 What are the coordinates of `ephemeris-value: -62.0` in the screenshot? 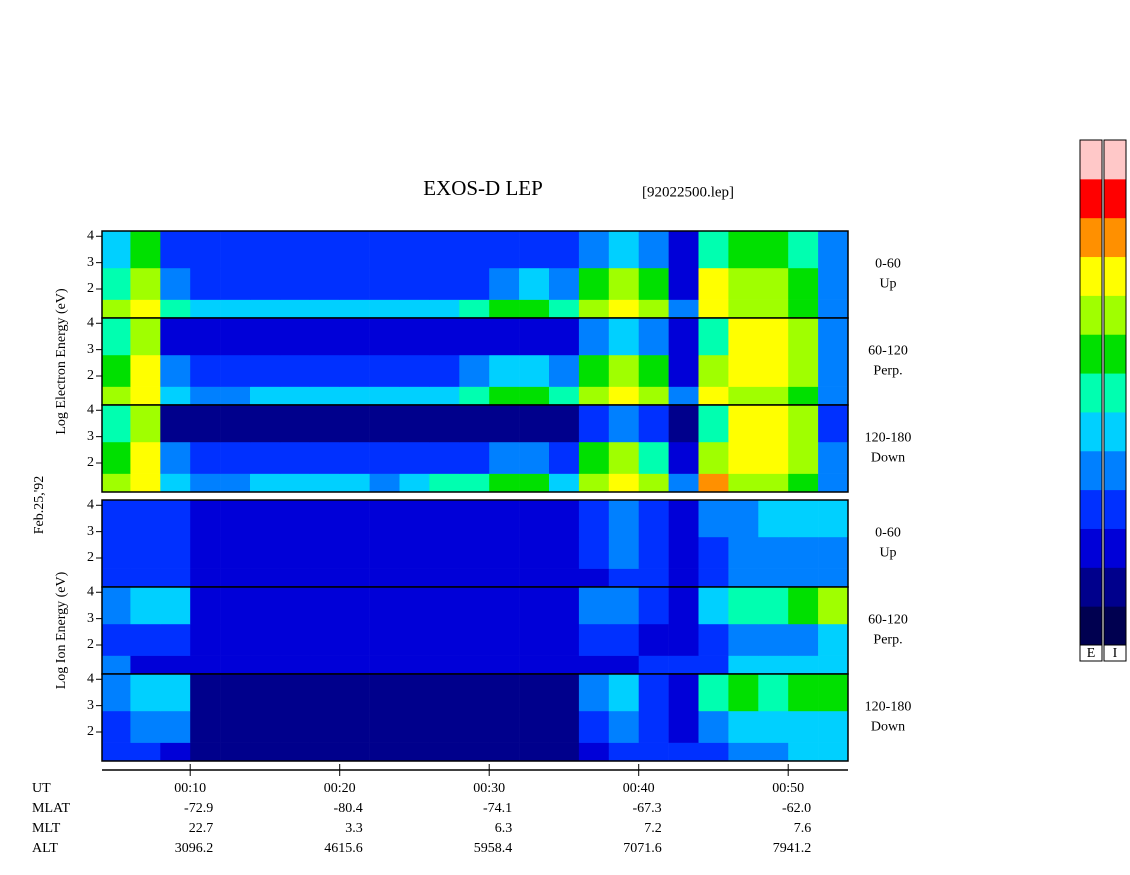 It's located at (796, 808).